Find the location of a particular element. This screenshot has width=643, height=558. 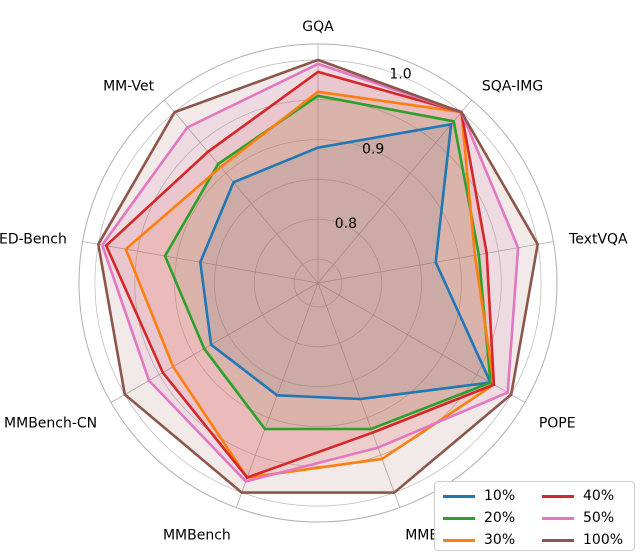

legend-label-20: 20% is located at coordinates (500, 518).